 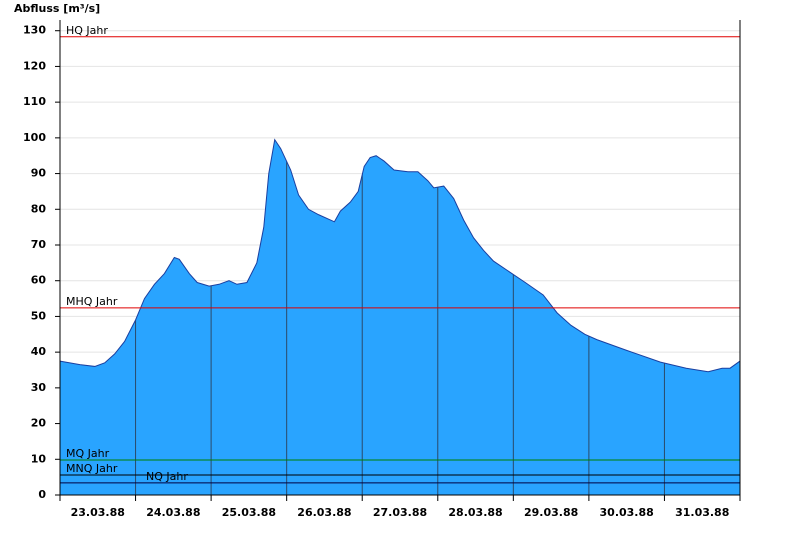 What do you see at coordinates (39, 244) in the screenshot?
I see `y-tick-label: 70` at bounding box center [39, 244].